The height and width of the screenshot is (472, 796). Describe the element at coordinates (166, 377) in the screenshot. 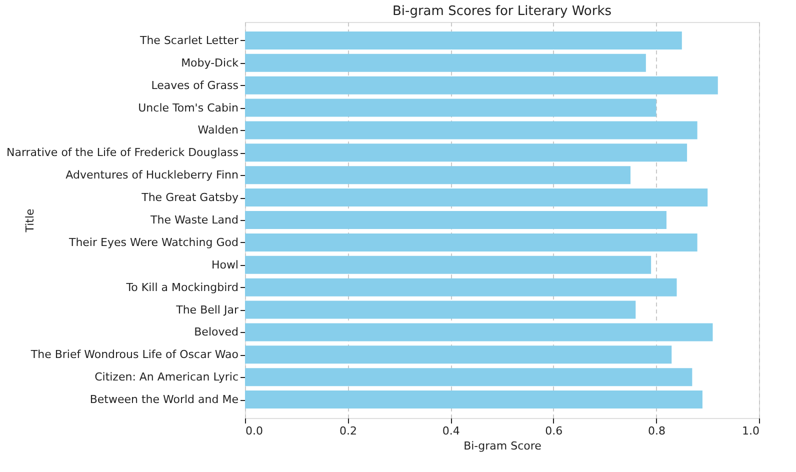

I see `y-tick-label: Citizen: An American Lyric` at that location.